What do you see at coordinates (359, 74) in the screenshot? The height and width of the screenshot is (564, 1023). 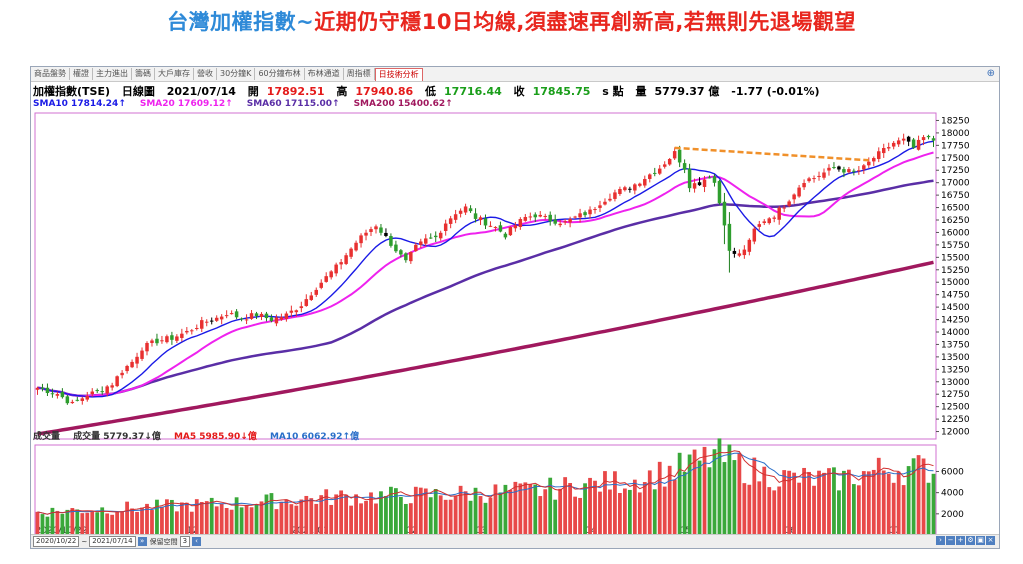 I see `tab-9: 周指標` at bounding box center [359, 74].